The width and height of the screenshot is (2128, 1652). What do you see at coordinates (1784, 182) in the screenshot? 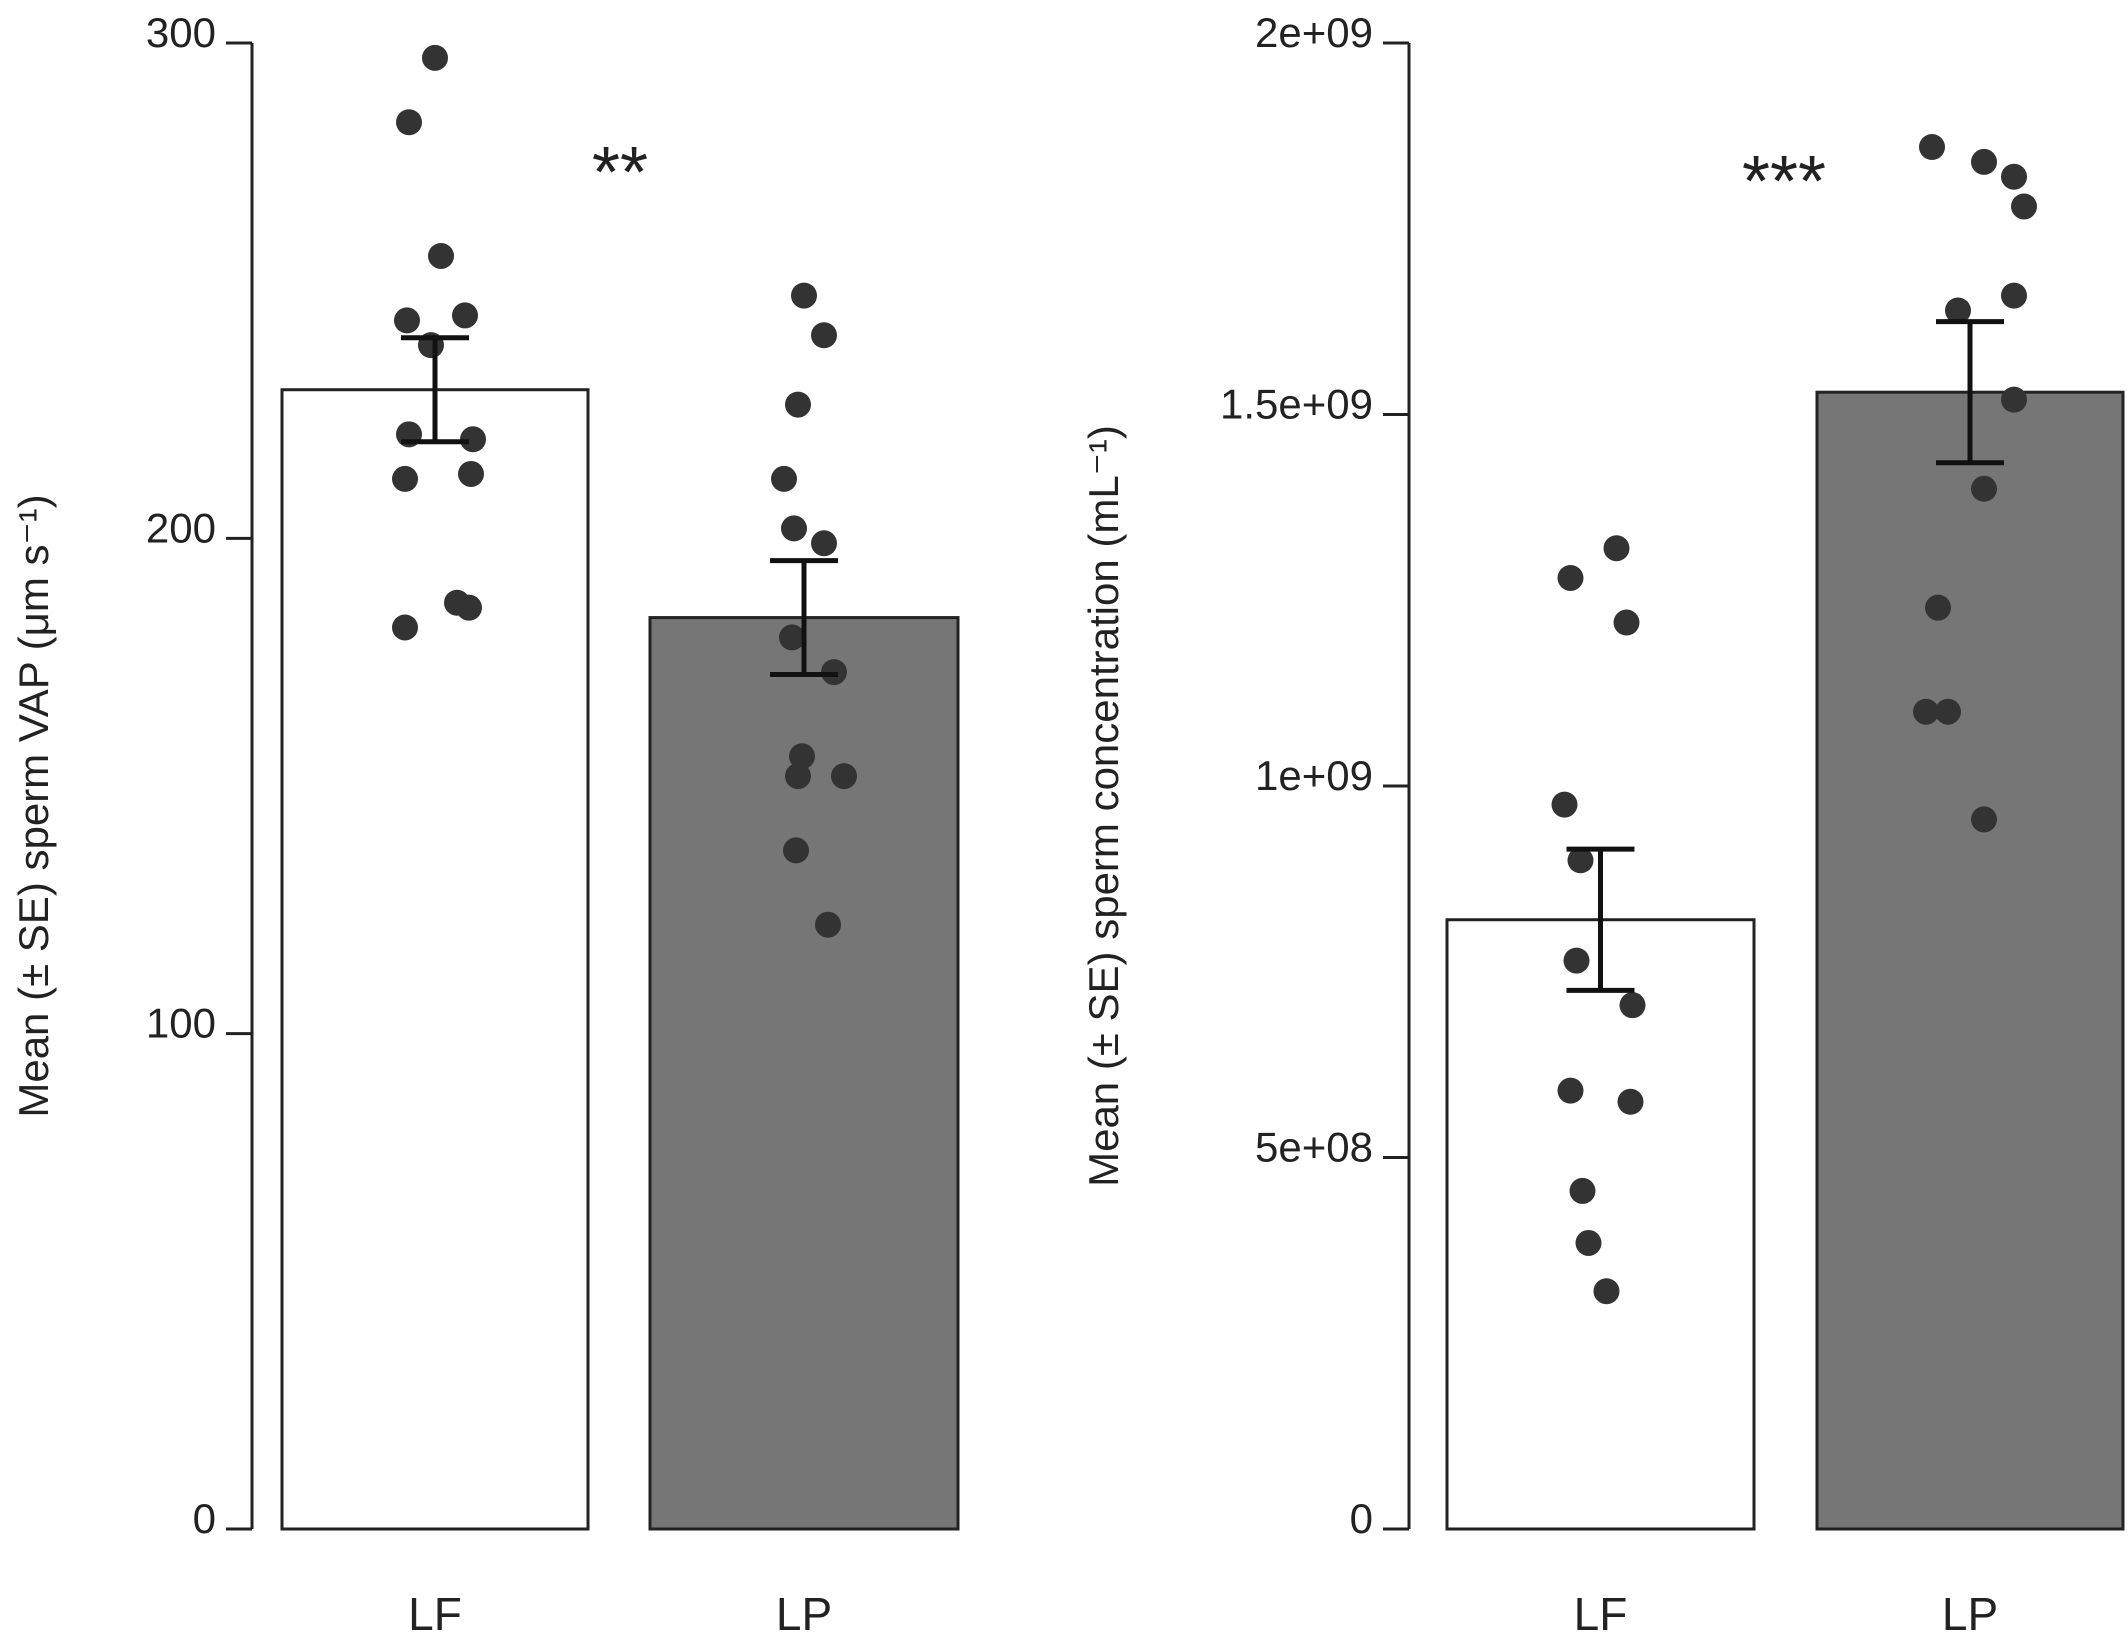
I see `significance-label: ***` at bounding box center [1784, 182].